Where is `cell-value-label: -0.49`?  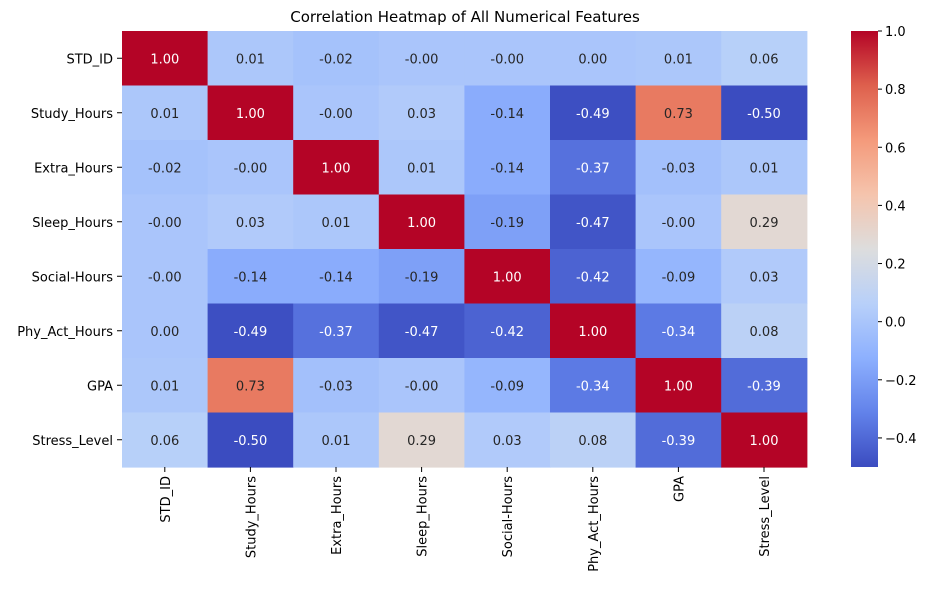
cell-value-label: -0.49 is located at coordinates (251, 332).